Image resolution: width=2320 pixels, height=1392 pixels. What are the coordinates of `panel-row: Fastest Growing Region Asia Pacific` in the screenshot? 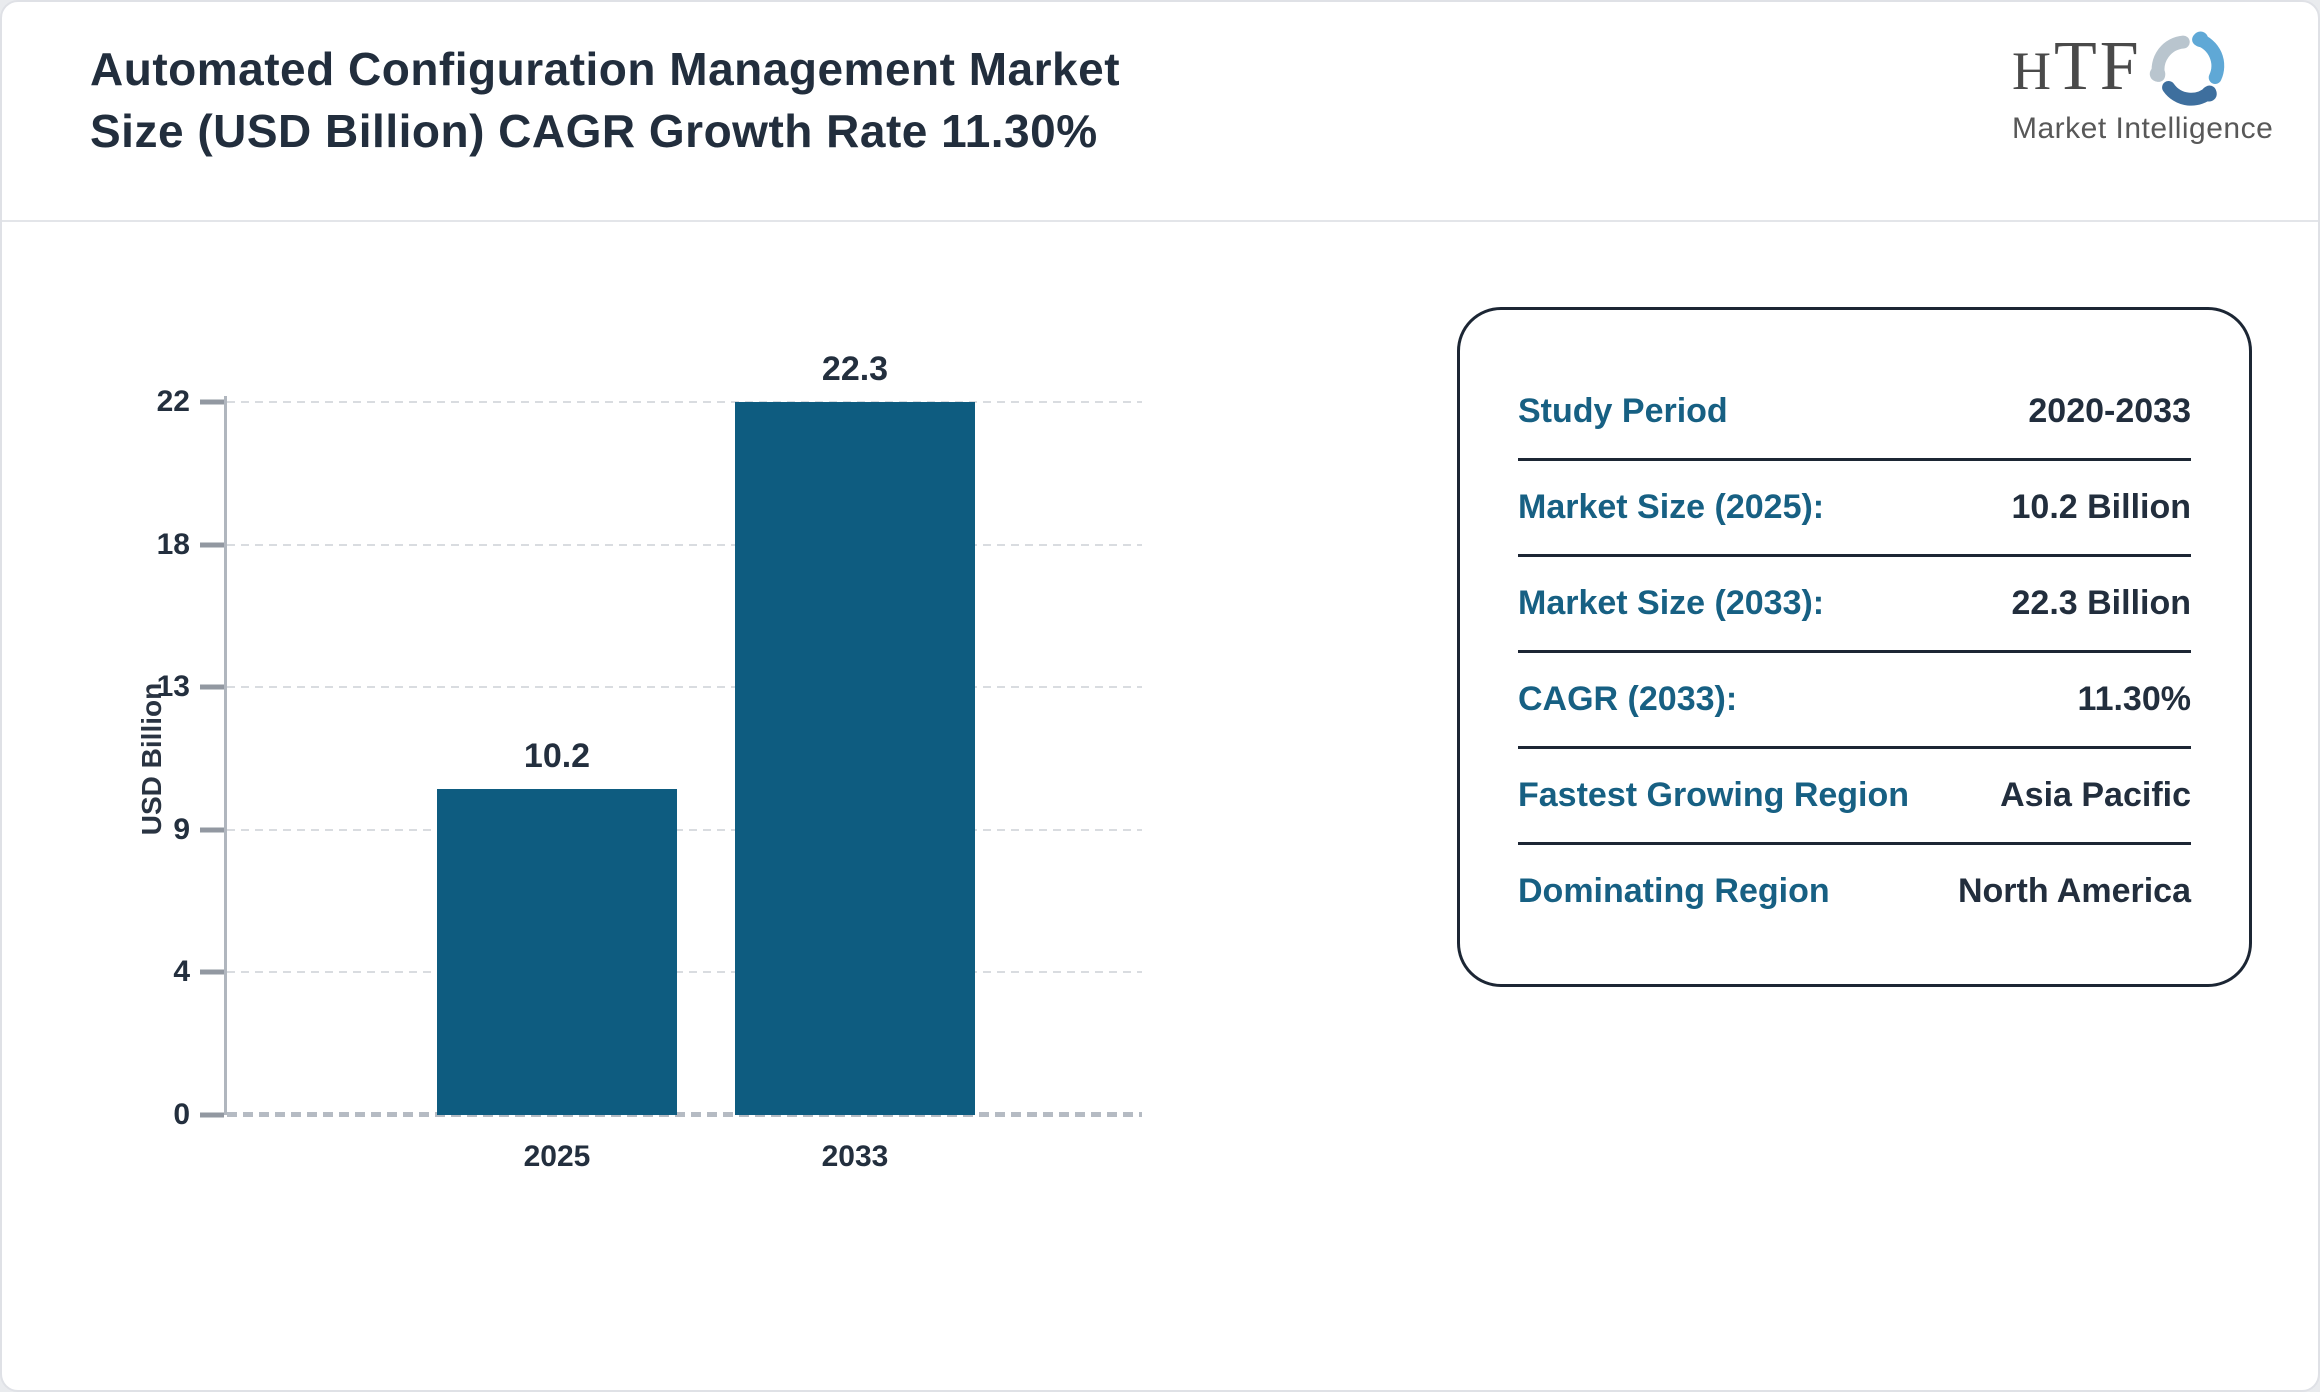 It's located at (1854, 795).